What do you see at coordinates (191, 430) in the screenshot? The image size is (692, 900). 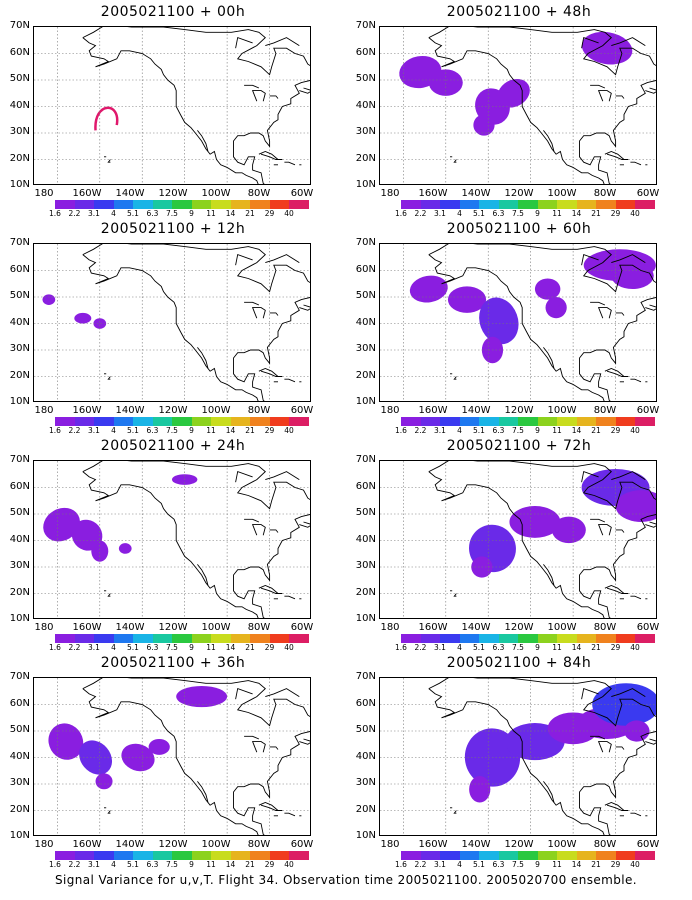 I see `colorbar-label: 9` at bounding box center [191, 430].